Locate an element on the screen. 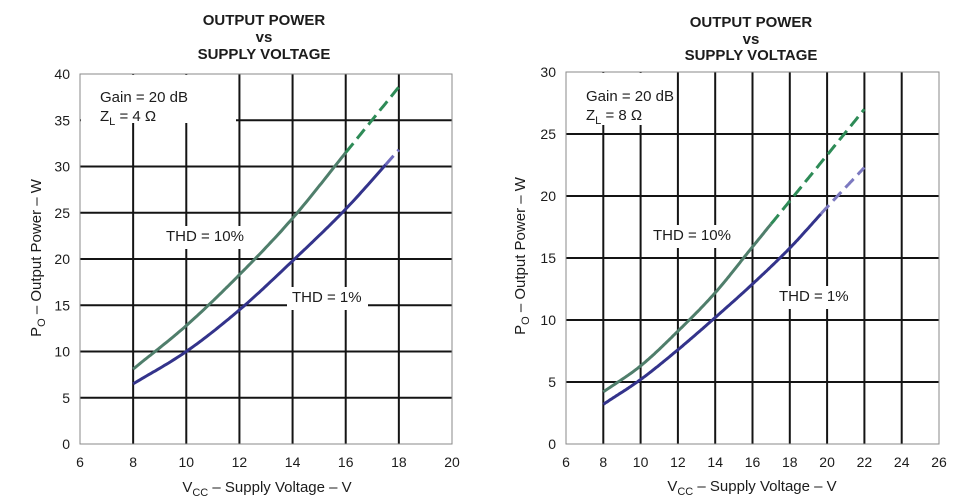  x-tick-label-26: 26 is located at coordinates (939, 462).